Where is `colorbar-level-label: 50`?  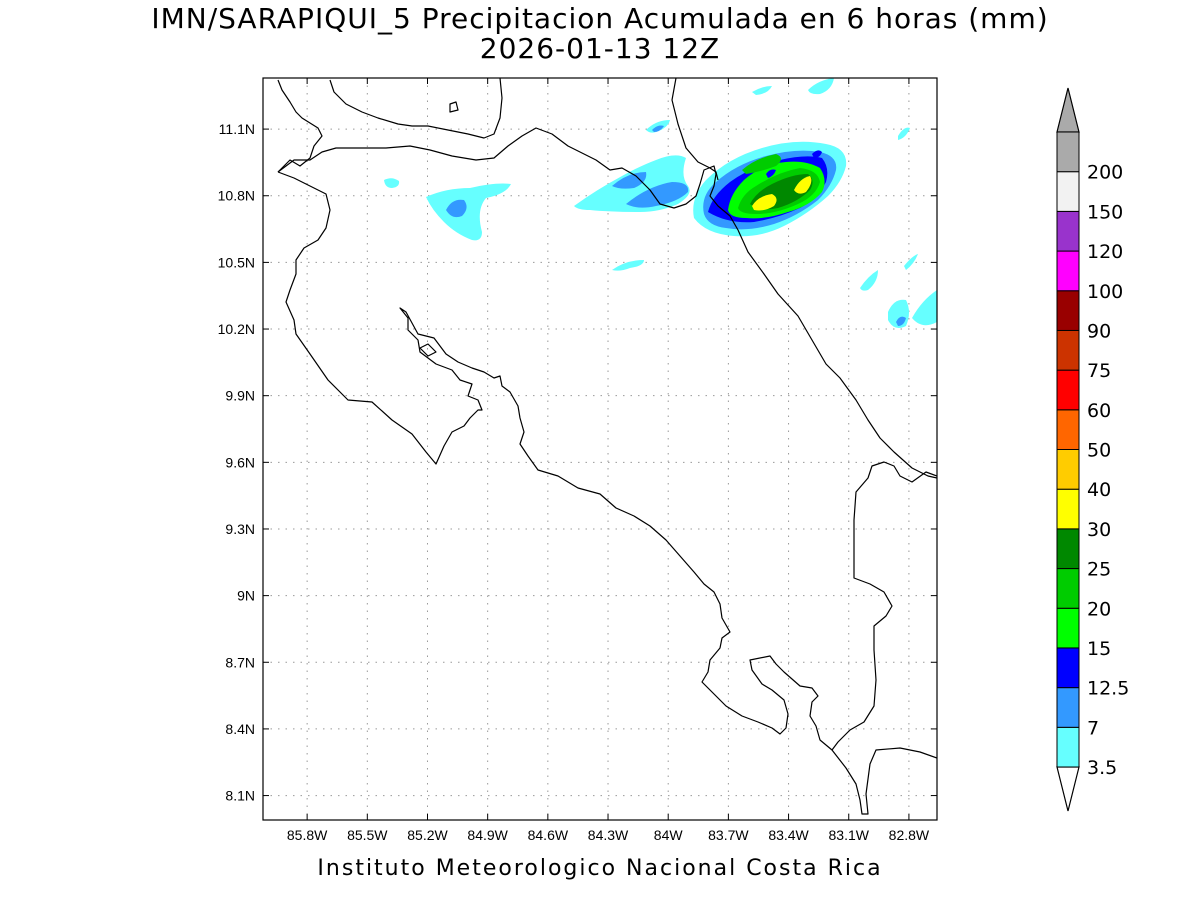
colorbar-level-label: 50 is located at coordinates (1099, 451).